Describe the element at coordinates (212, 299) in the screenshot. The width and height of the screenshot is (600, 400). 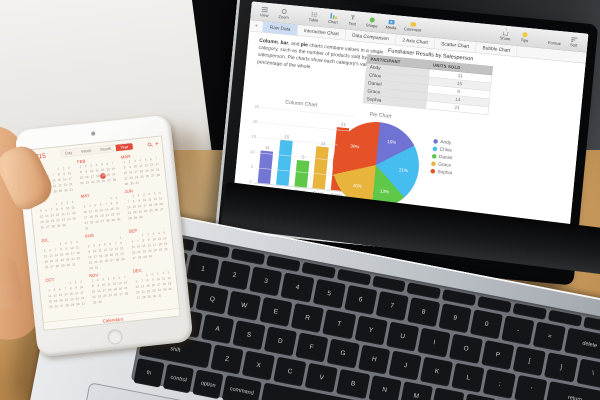
I see `key-Q: Q` at that location.